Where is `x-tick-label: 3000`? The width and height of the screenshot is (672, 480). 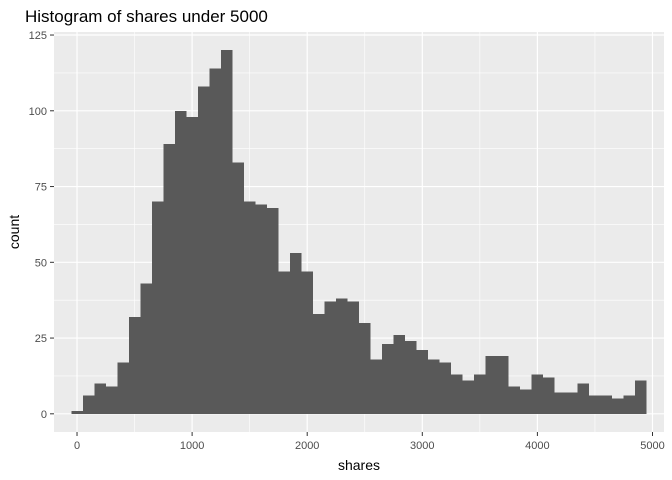 x-tick-label: 3000 is located at coordinates (422, 446).